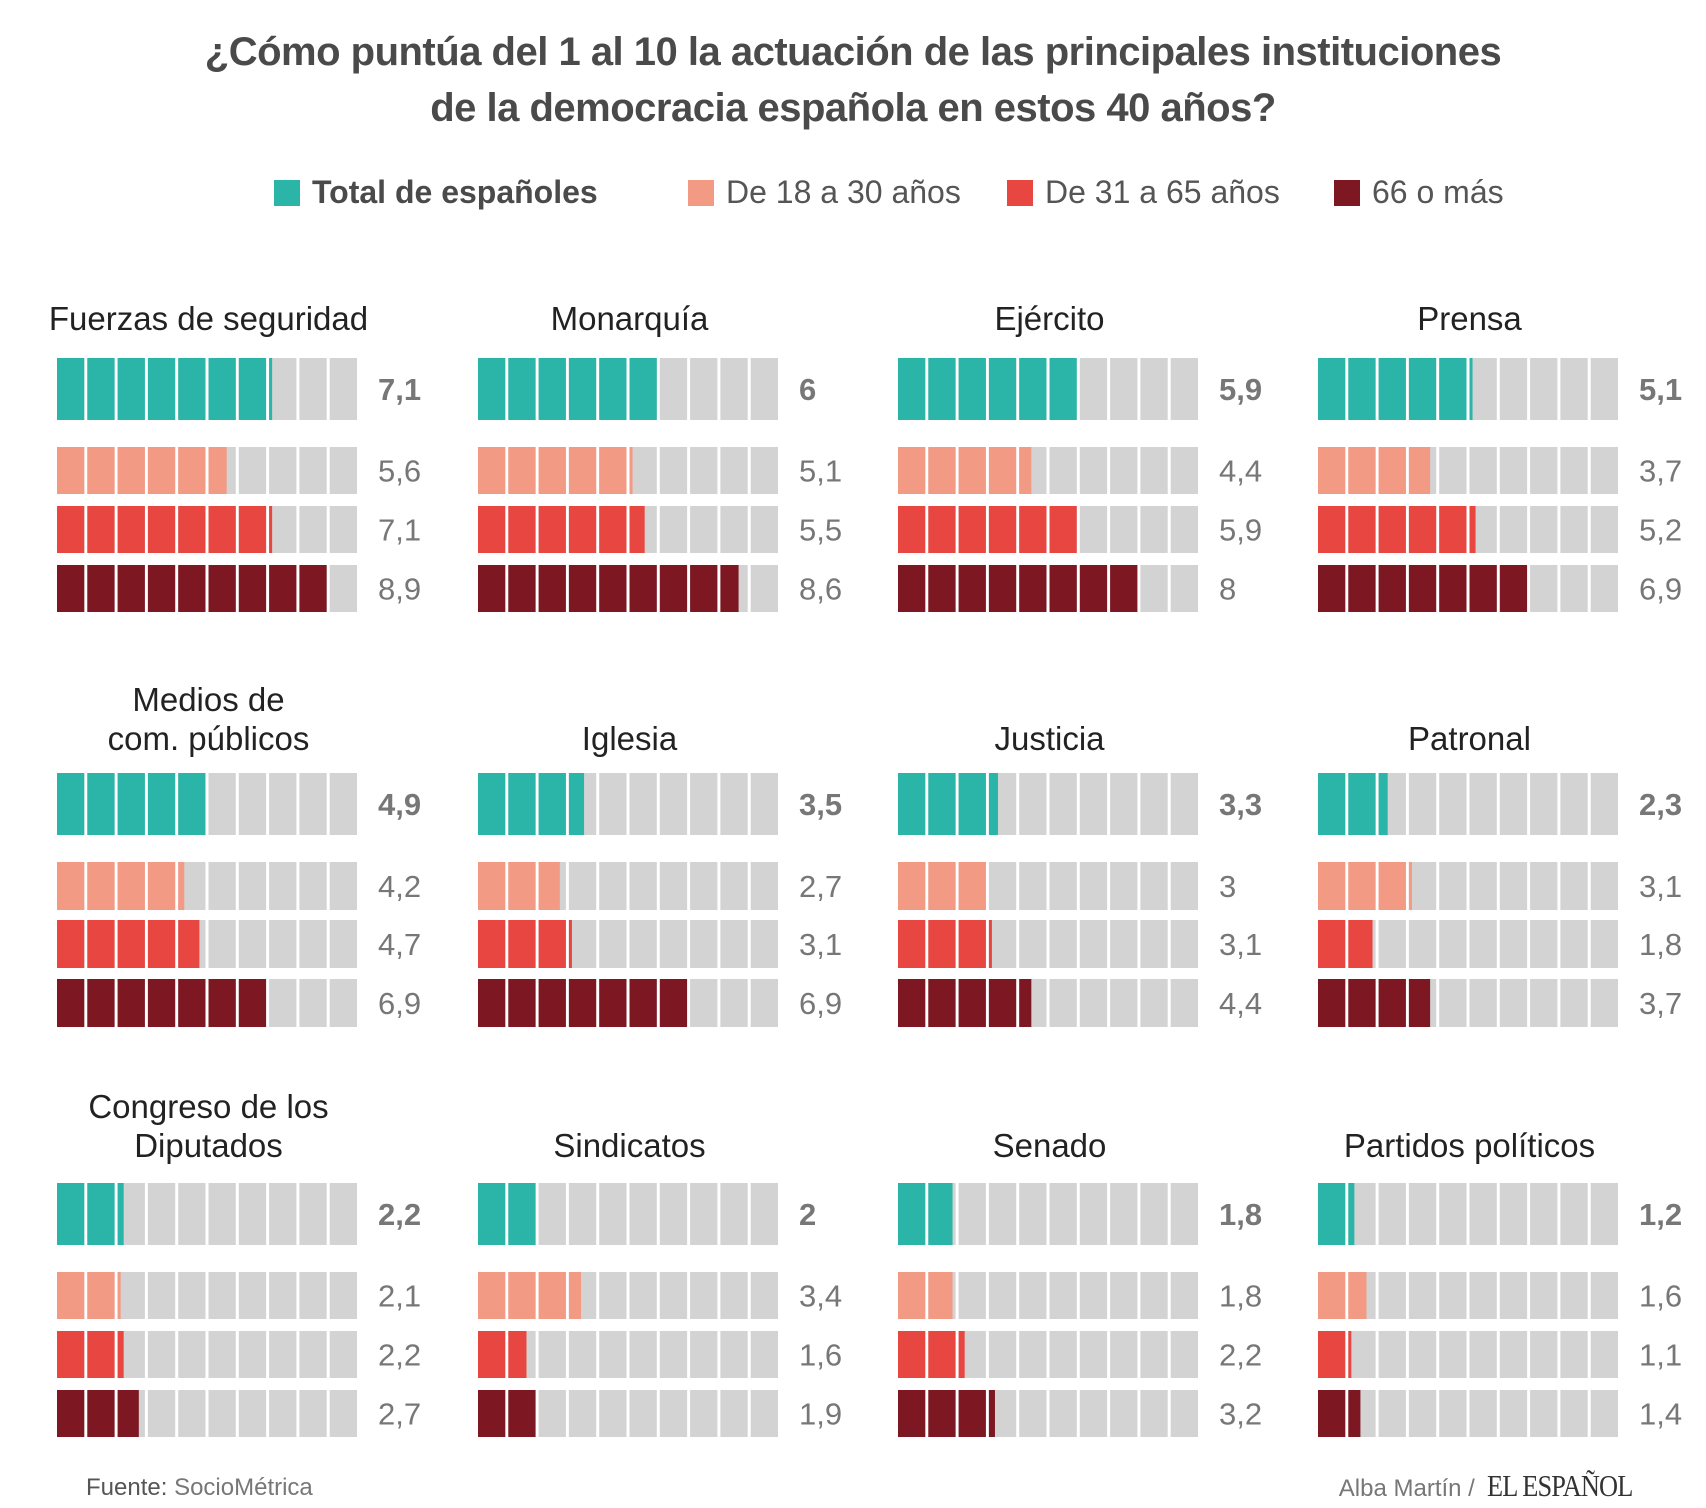 This screenshot has width=1706, height=1508. I want to click on bar-18-30: 5,6, so click(239, 470).